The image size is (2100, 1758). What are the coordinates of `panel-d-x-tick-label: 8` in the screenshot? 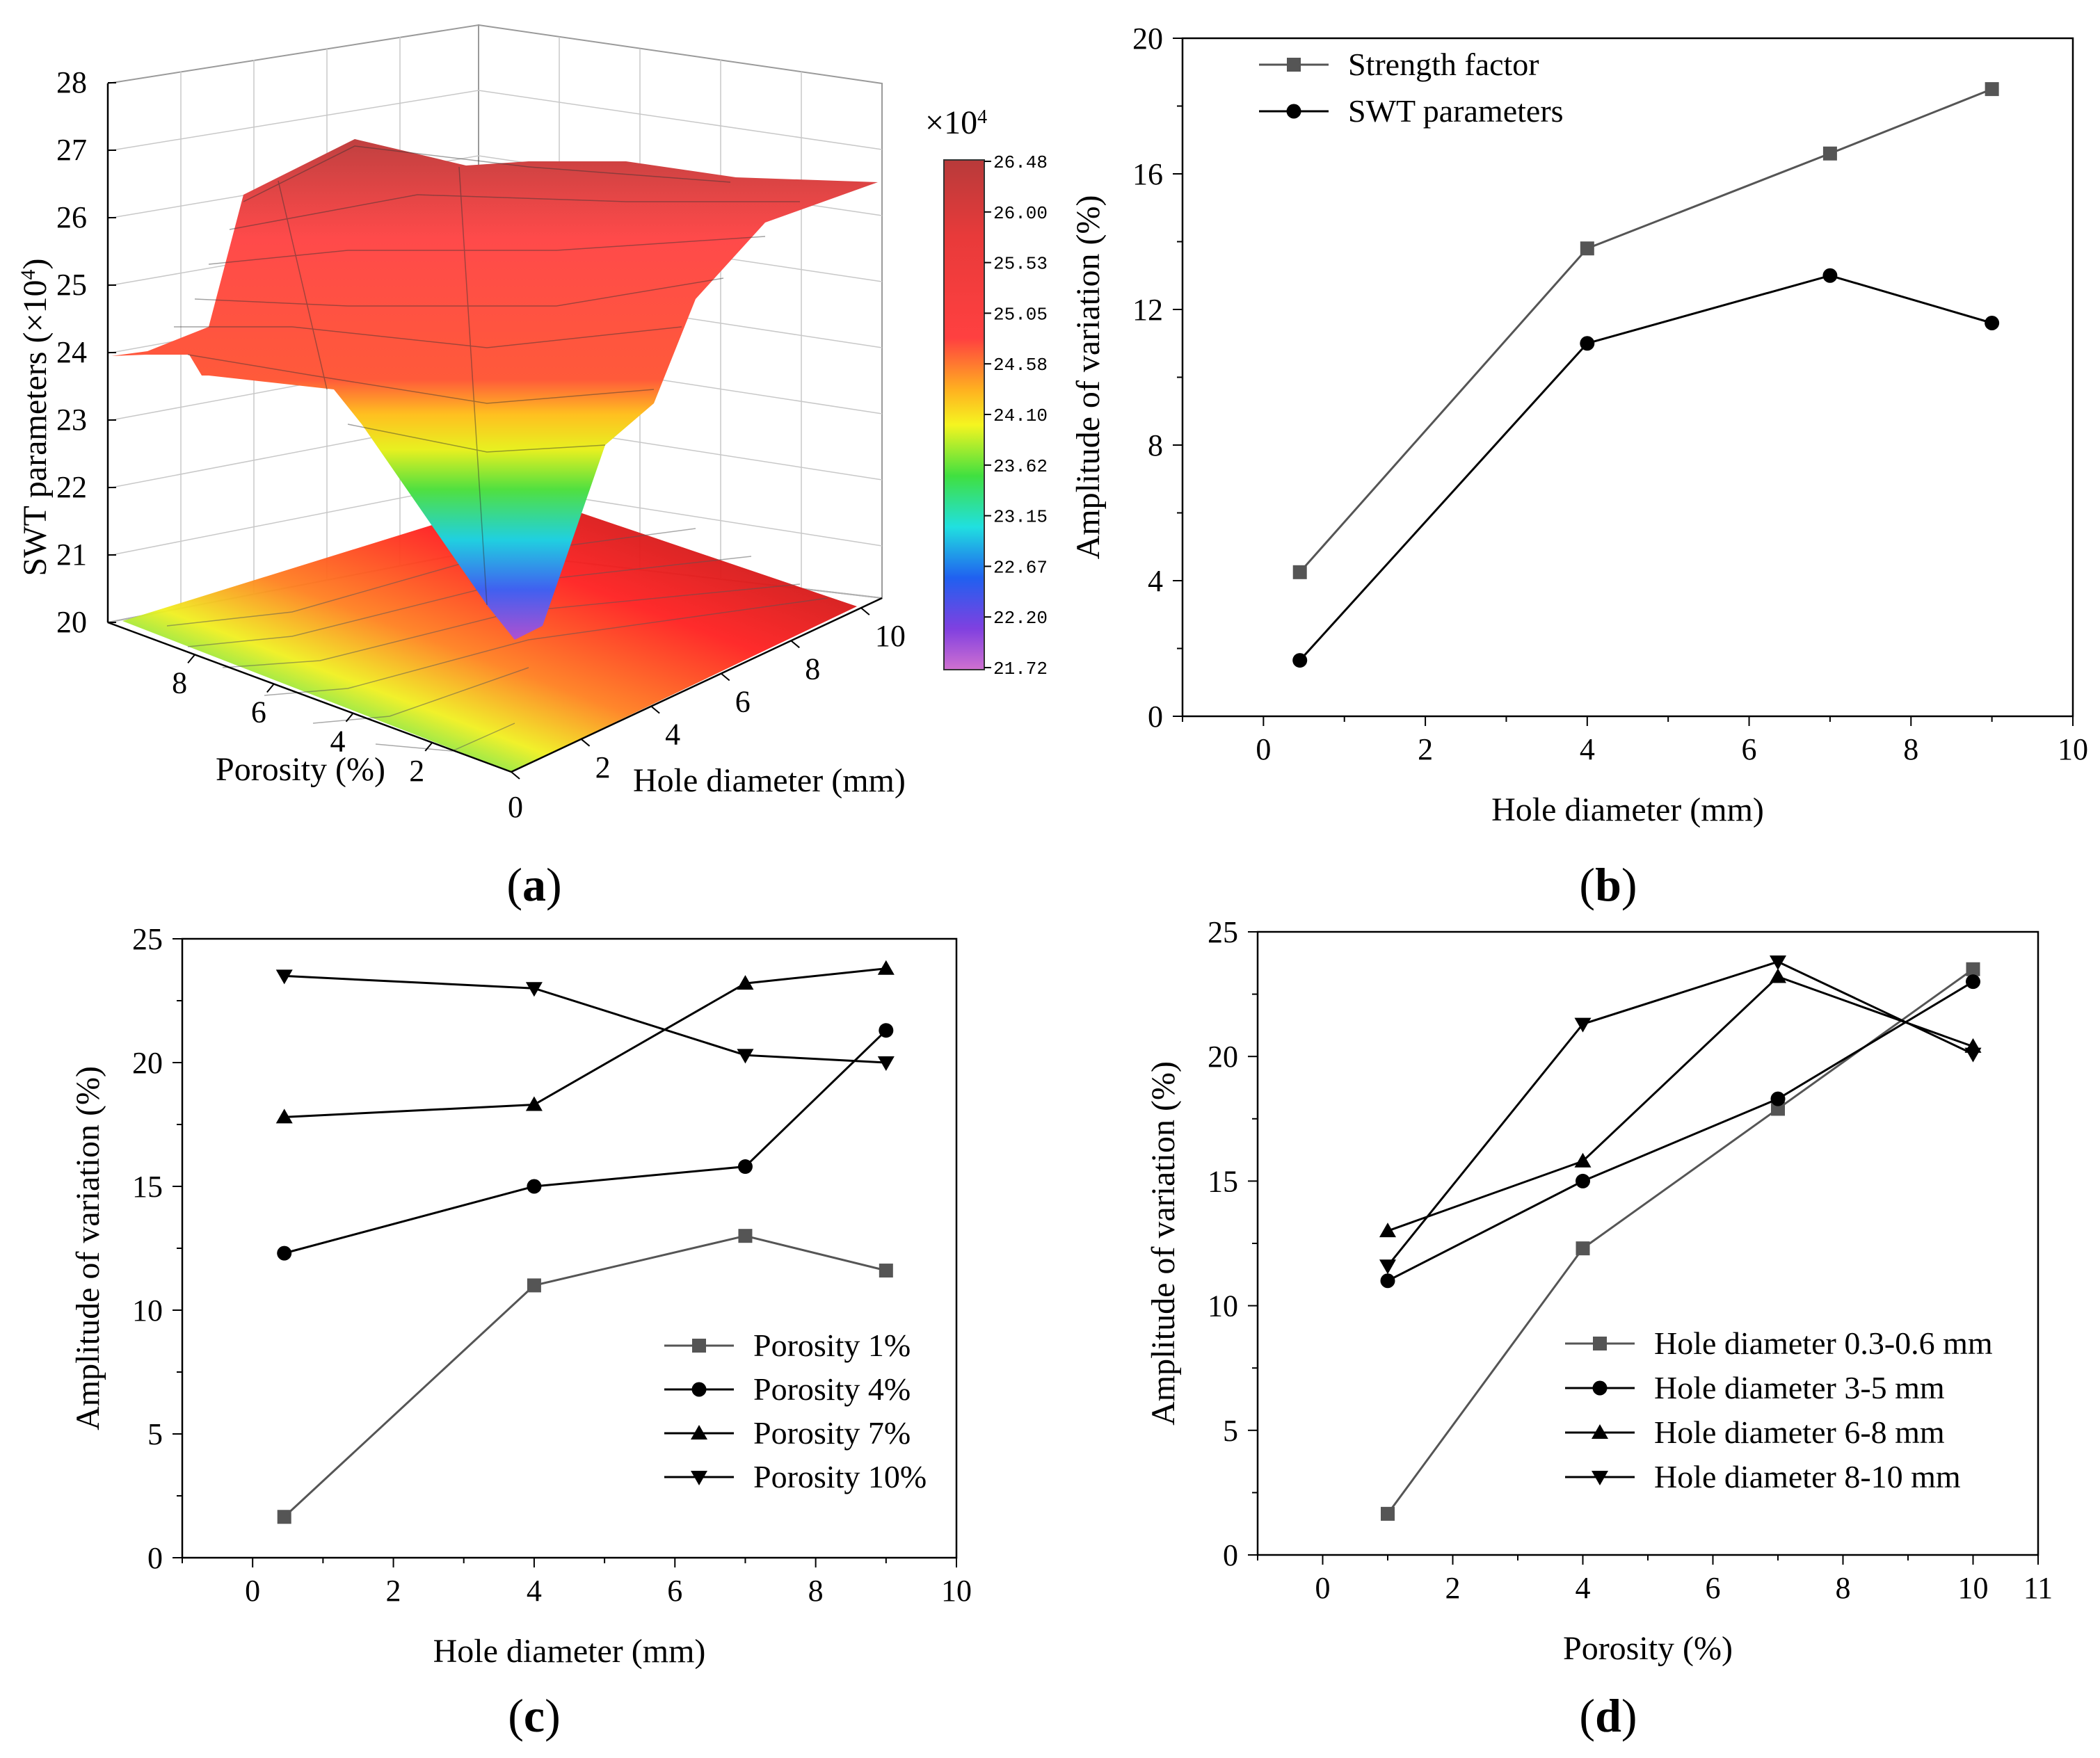 It's located at (1843, 1588).